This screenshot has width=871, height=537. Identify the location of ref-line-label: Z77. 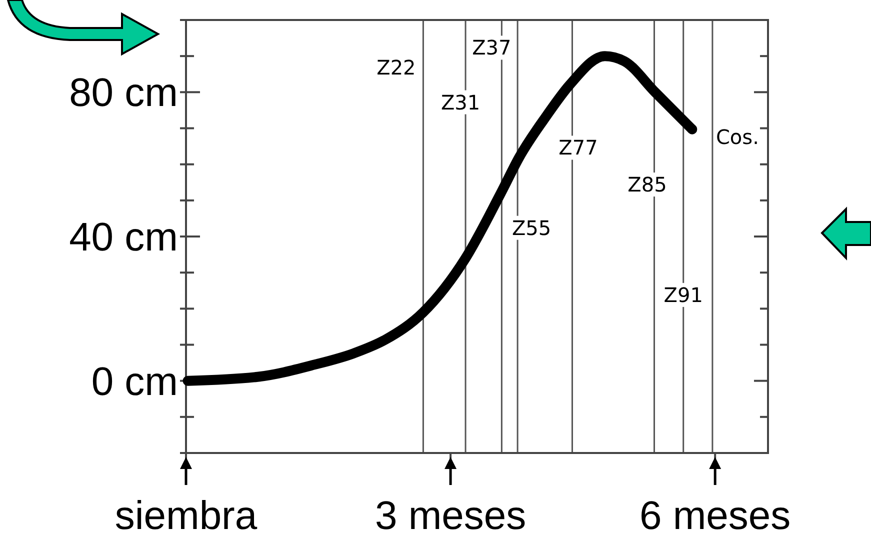
(578, 148).